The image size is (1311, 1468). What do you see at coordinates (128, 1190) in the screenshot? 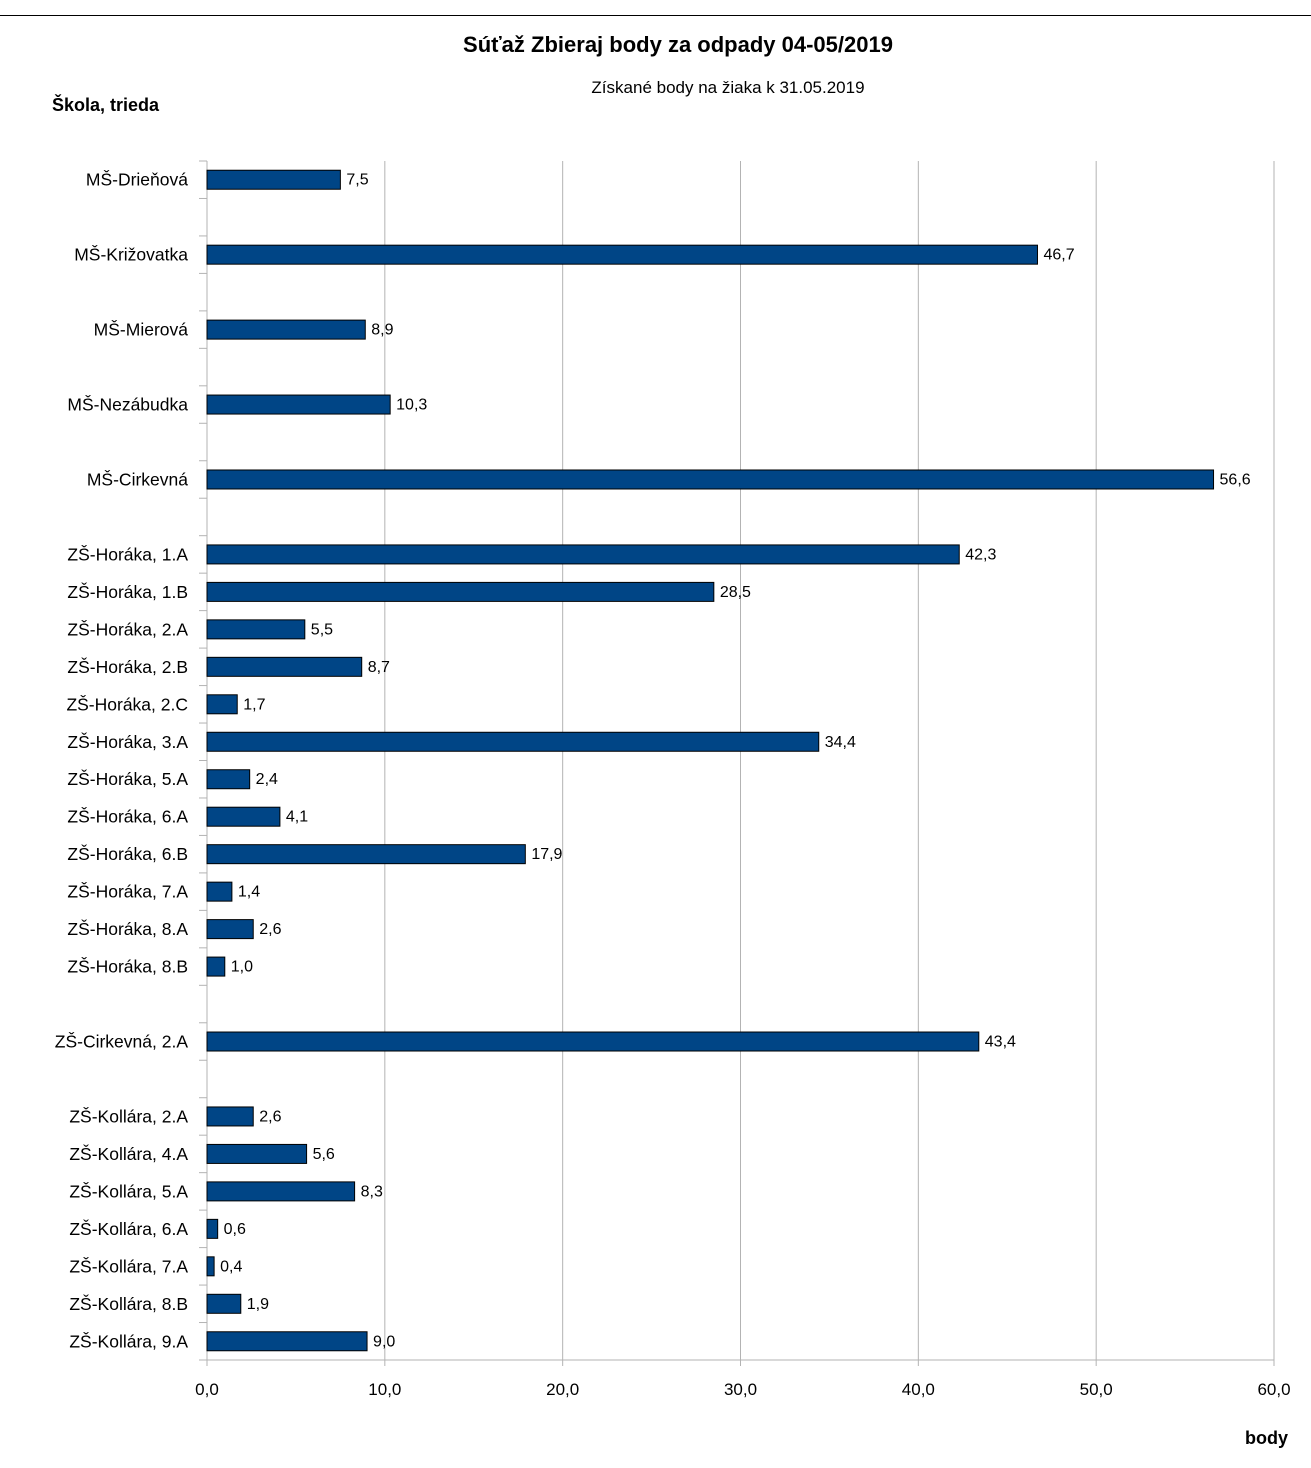
I see `category-label: ZŠ-Kollára, 5.A` at bounding box center [128, 1190].